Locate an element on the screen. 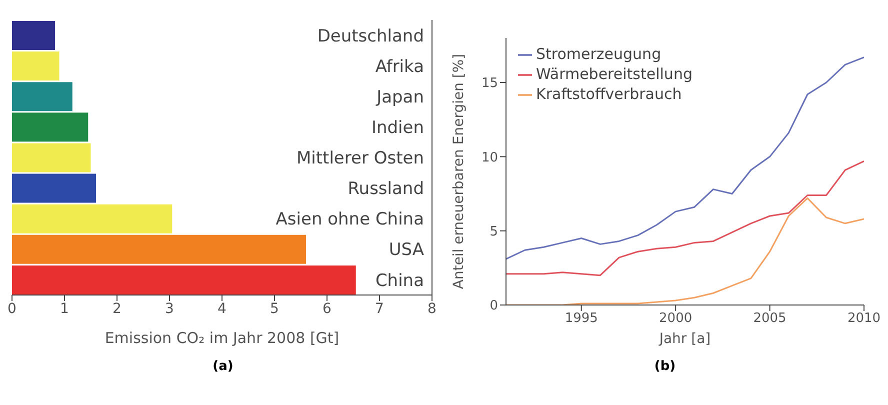  x-axis-title: Jahr [a] is located at coordinates (684, 339).